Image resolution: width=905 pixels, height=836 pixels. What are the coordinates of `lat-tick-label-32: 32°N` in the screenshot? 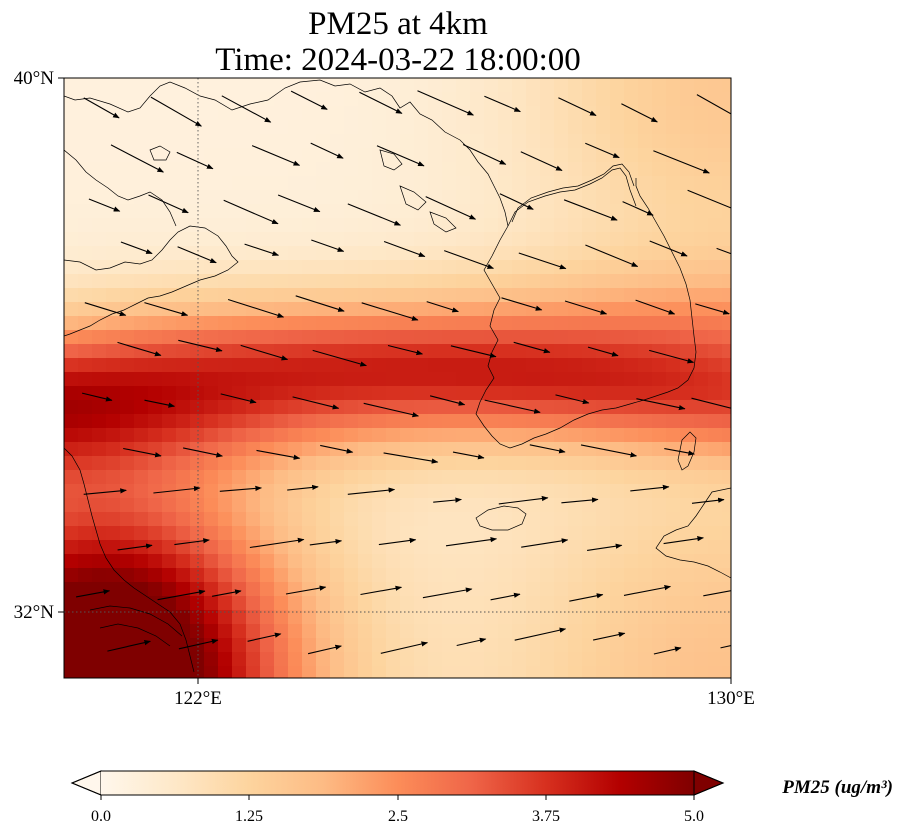 It's located at (34, 612).